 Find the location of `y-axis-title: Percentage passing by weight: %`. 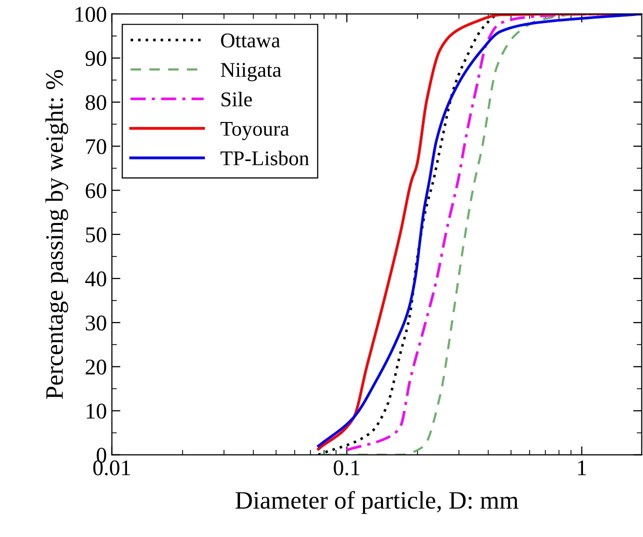

y-axis-title: Percentage passing by weight: % is located at coordinates (56, 234).